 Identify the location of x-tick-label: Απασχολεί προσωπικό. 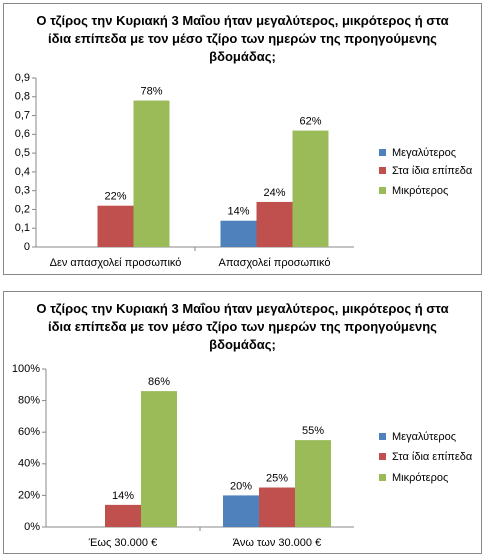
(275, 263).